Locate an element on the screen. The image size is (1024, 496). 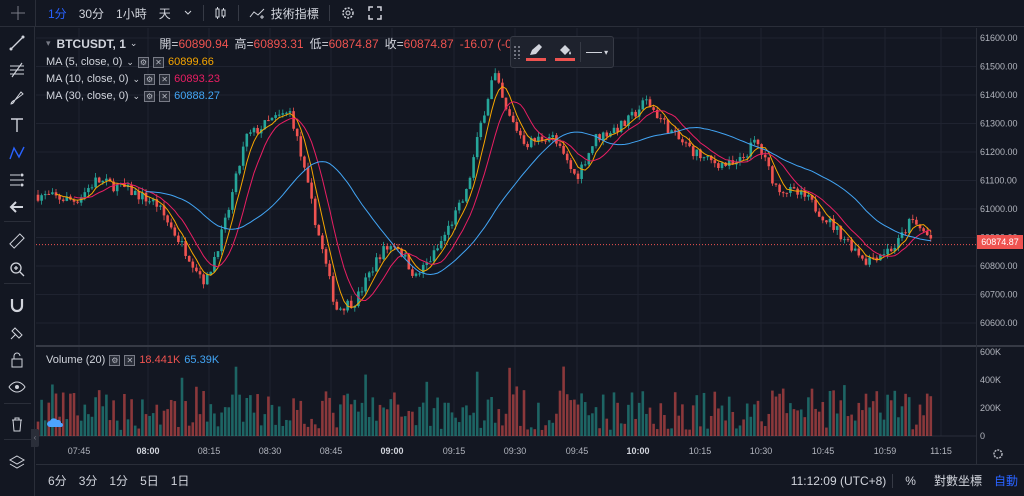
ruler-icon is located at coordinates (17, 241).